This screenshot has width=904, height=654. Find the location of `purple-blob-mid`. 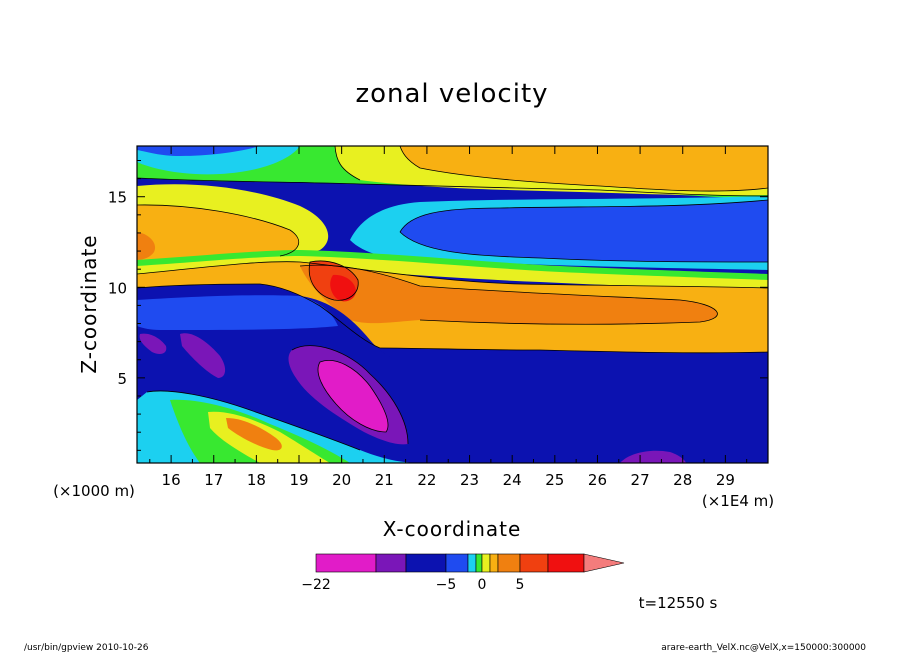

purple-blob-mid is located at coordinates (203, 355).